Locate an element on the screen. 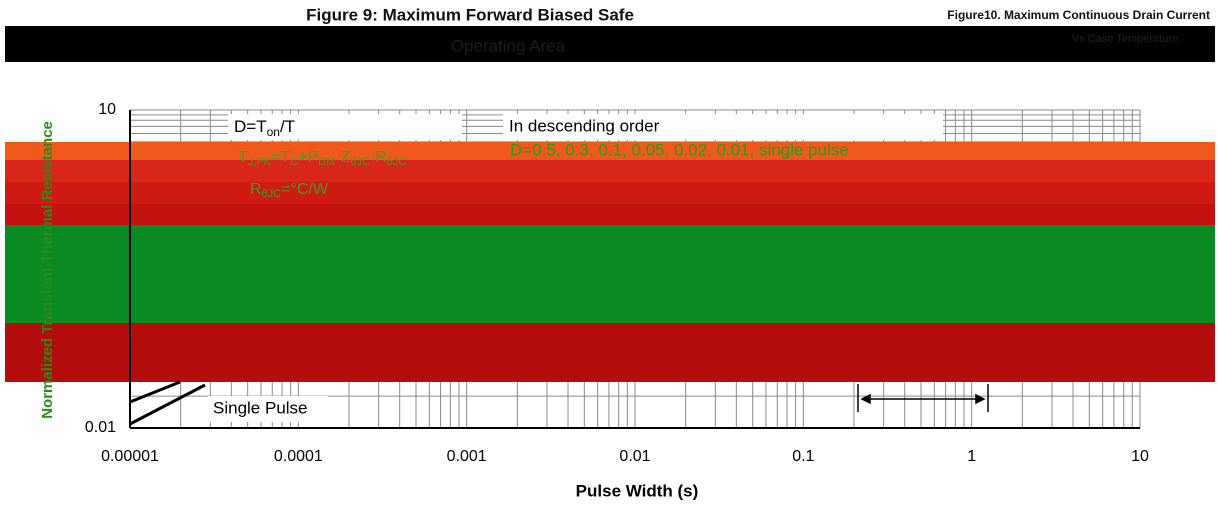 The image size is (1218, 511). x-tick-label: 10 is located at coordinates (1140, 456).